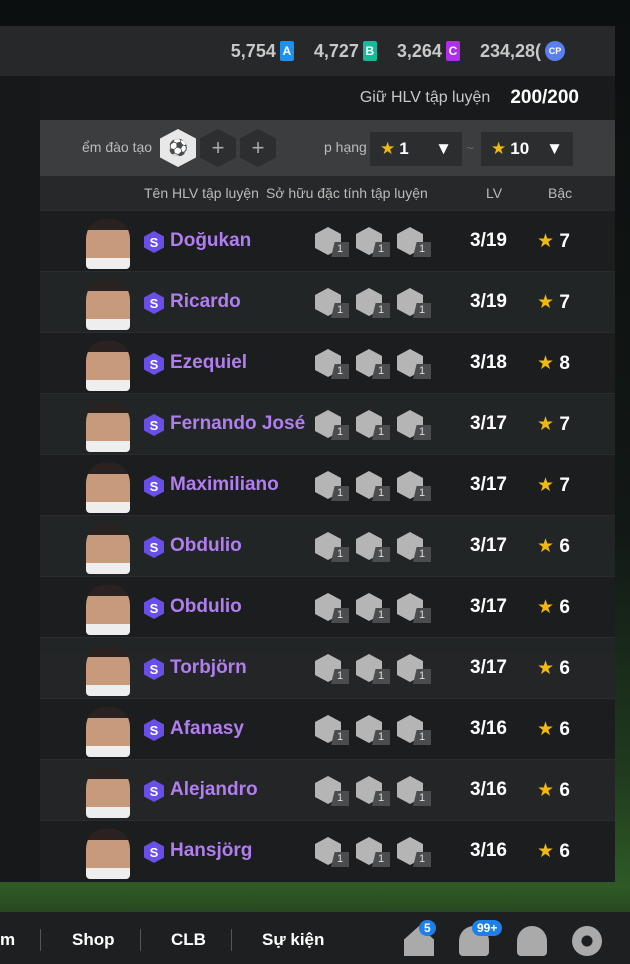 This screenshot has height=964, width=630. I want to click on header-traits: Sở hữu đặc tính tập luyện, so click(347, 193).